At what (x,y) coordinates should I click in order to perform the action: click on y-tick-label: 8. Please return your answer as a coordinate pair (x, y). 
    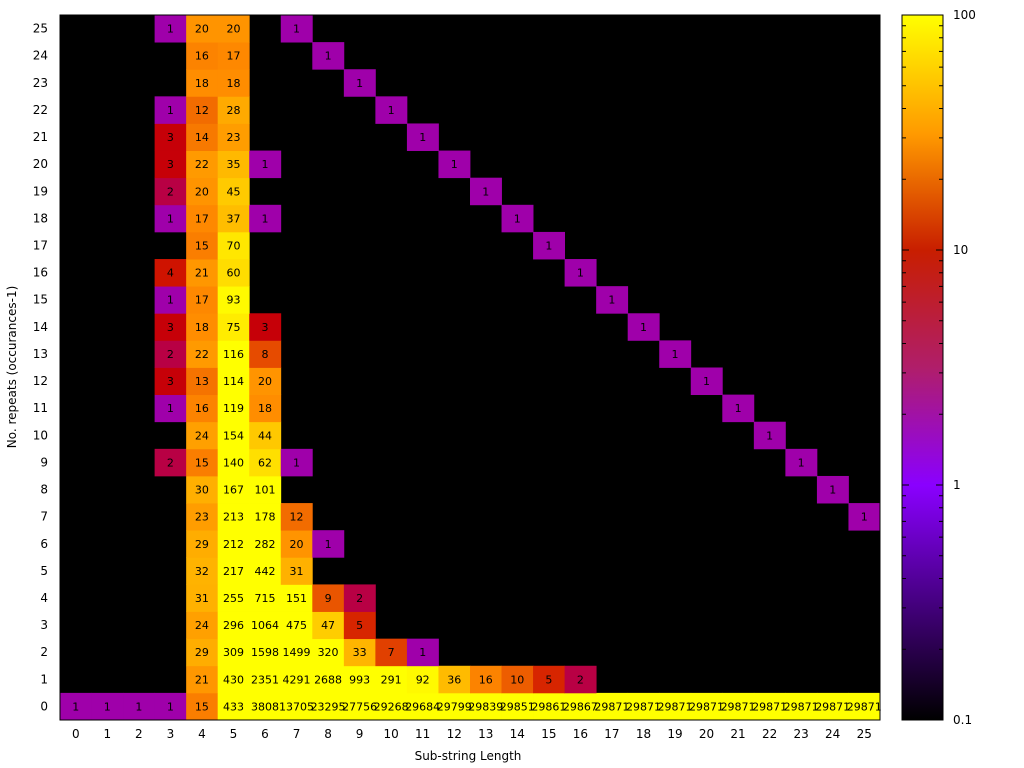
    Looking at the image, I should click on (44, 490).